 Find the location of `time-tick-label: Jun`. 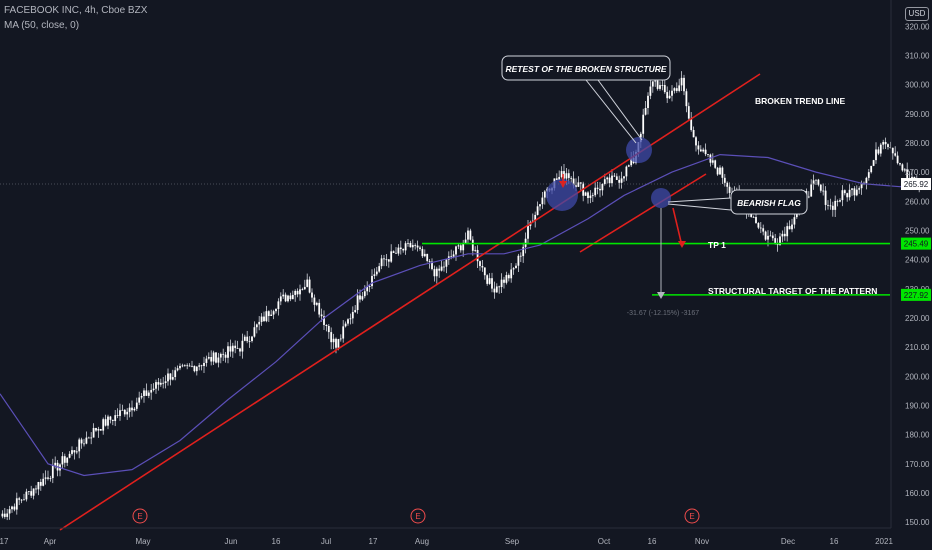

time-tick-label: Jun is located at coordinates (231, 541).